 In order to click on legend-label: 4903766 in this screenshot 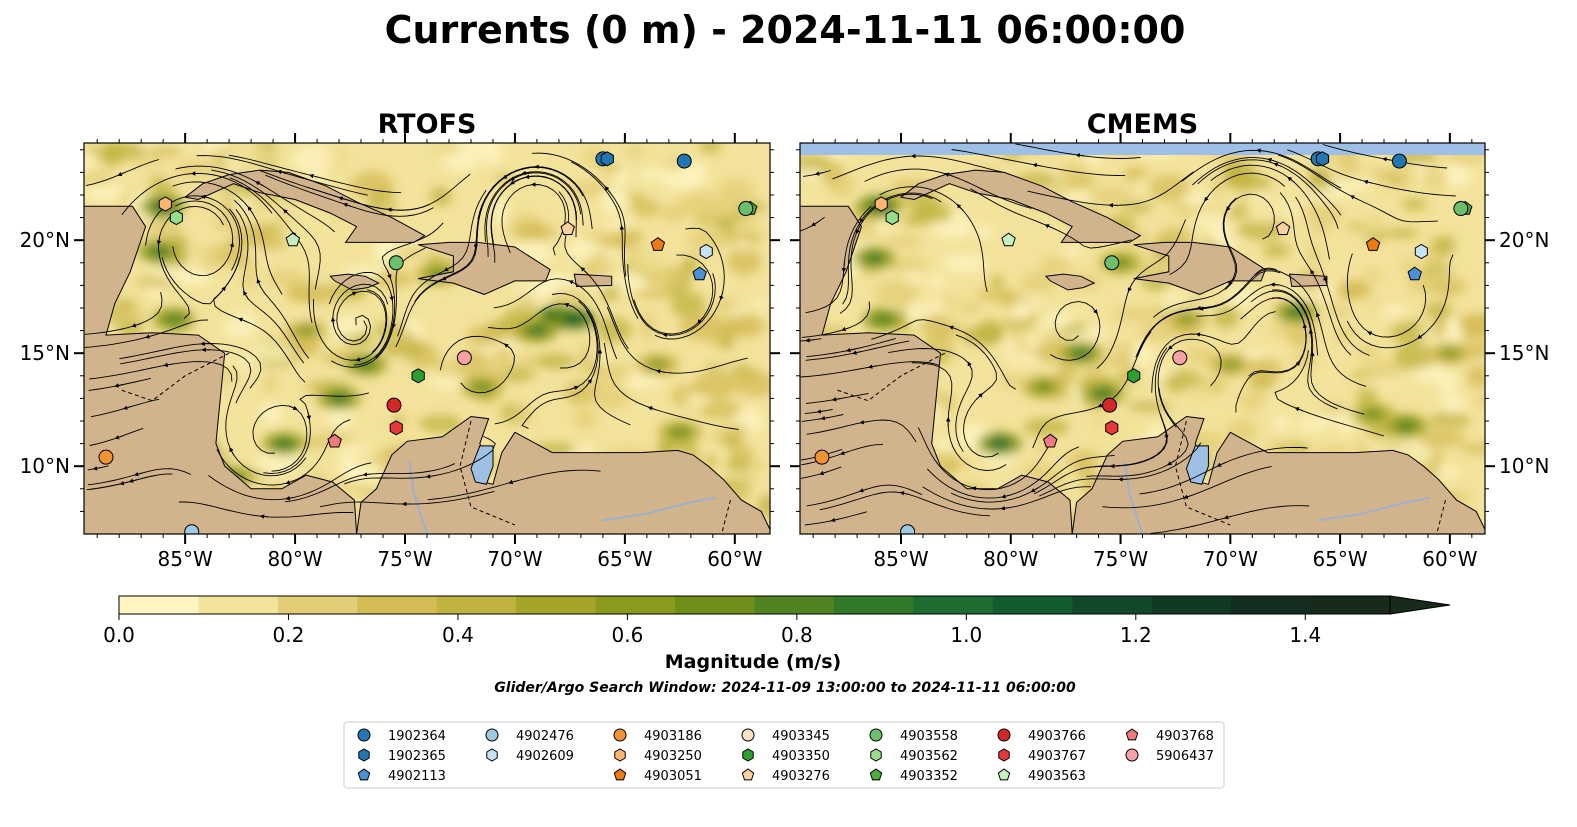, I will do `click(1057, 736)`.